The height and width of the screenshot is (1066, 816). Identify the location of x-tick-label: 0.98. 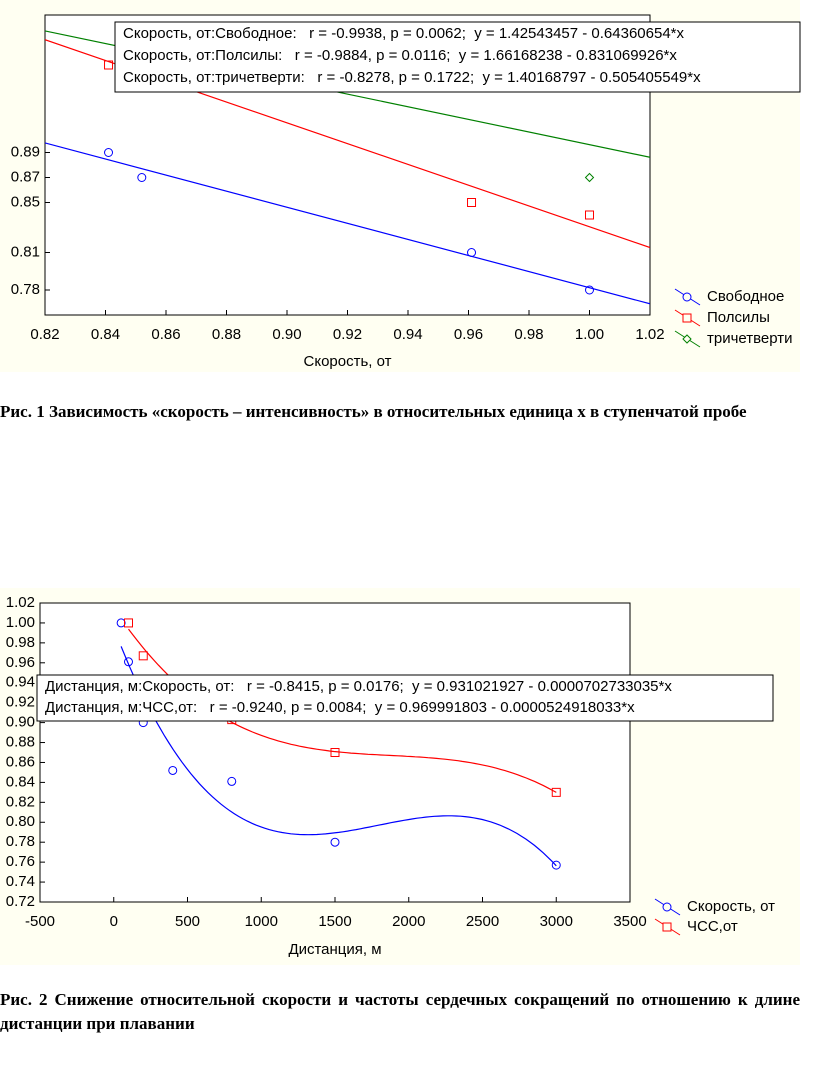
(528, 334).